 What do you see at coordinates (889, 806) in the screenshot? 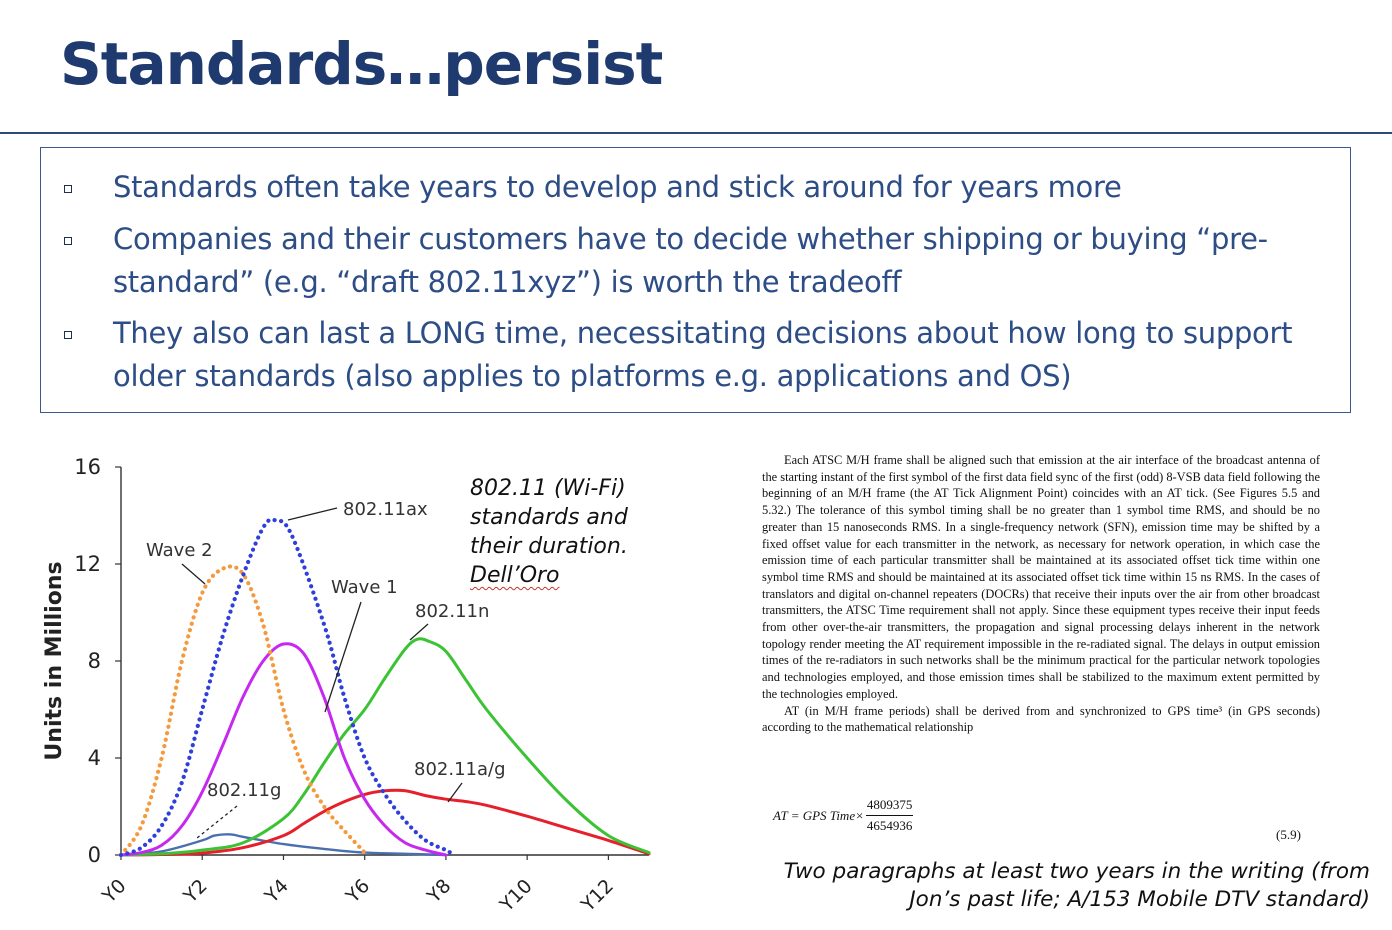
I see `formula-numerator: 4809375` at bounding box center [889, 806].